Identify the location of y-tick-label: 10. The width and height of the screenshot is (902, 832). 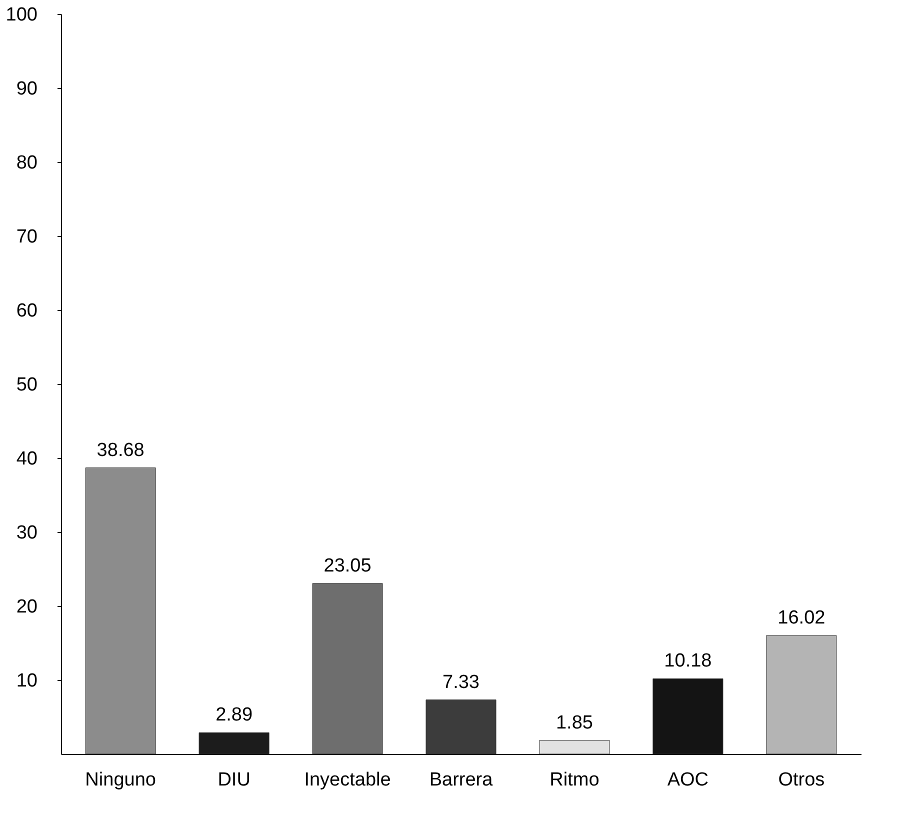
(27, 681).